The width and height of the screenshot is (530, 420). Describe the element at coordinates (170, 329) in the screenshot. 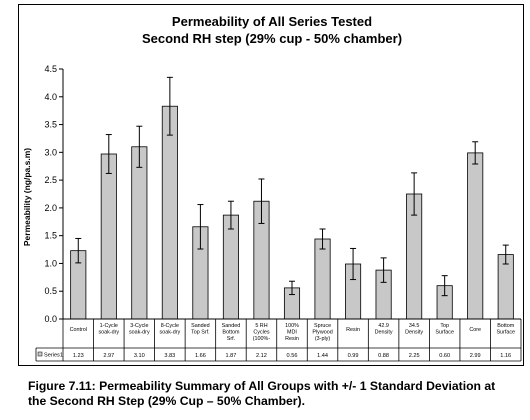

I see `category-label: 8-Cycle soak-dry` at that location.